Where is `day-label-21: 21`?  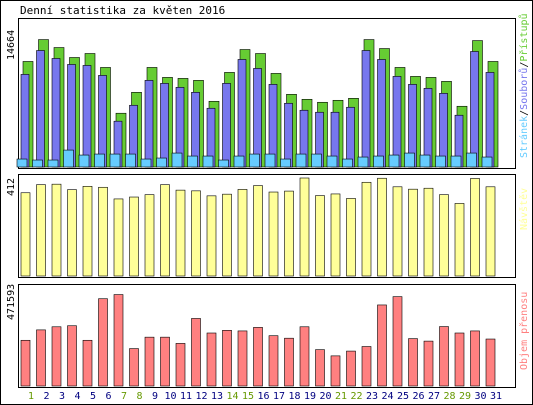 day-label-21: 21 is located at coordinates (341, 396).